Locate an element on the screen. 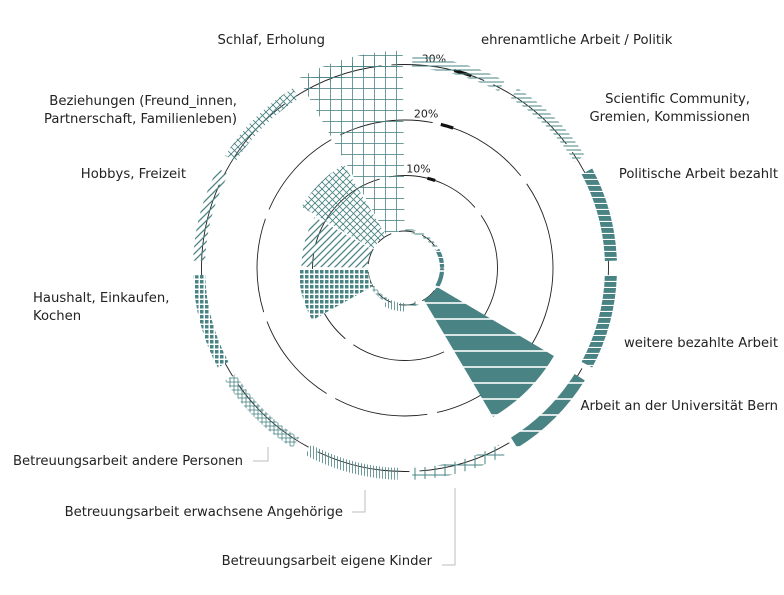 This screenshot has width=784, height=595. category-label-9: Hobbys, Freizeit is located at coordinates (133, 174).